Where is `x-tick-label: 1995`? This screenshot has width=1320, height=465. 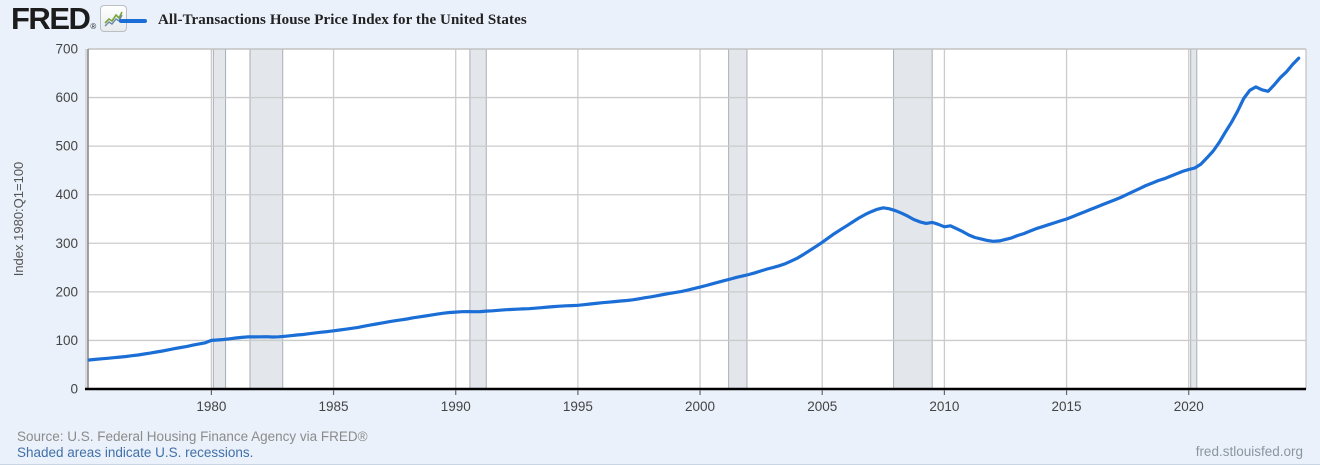
x-tick-label: 1995 is located at coordinates (578, 406).